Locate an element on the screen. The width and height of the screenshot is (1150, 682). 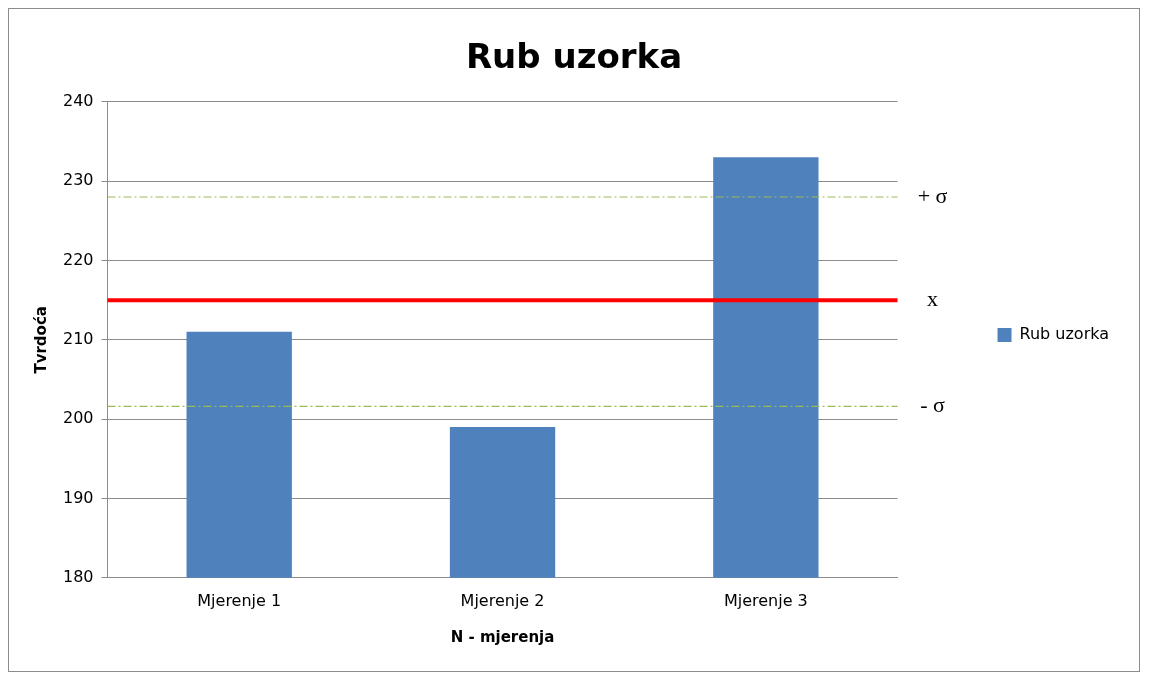
y-tick-label: 220 is located at coordinates (78, 259).